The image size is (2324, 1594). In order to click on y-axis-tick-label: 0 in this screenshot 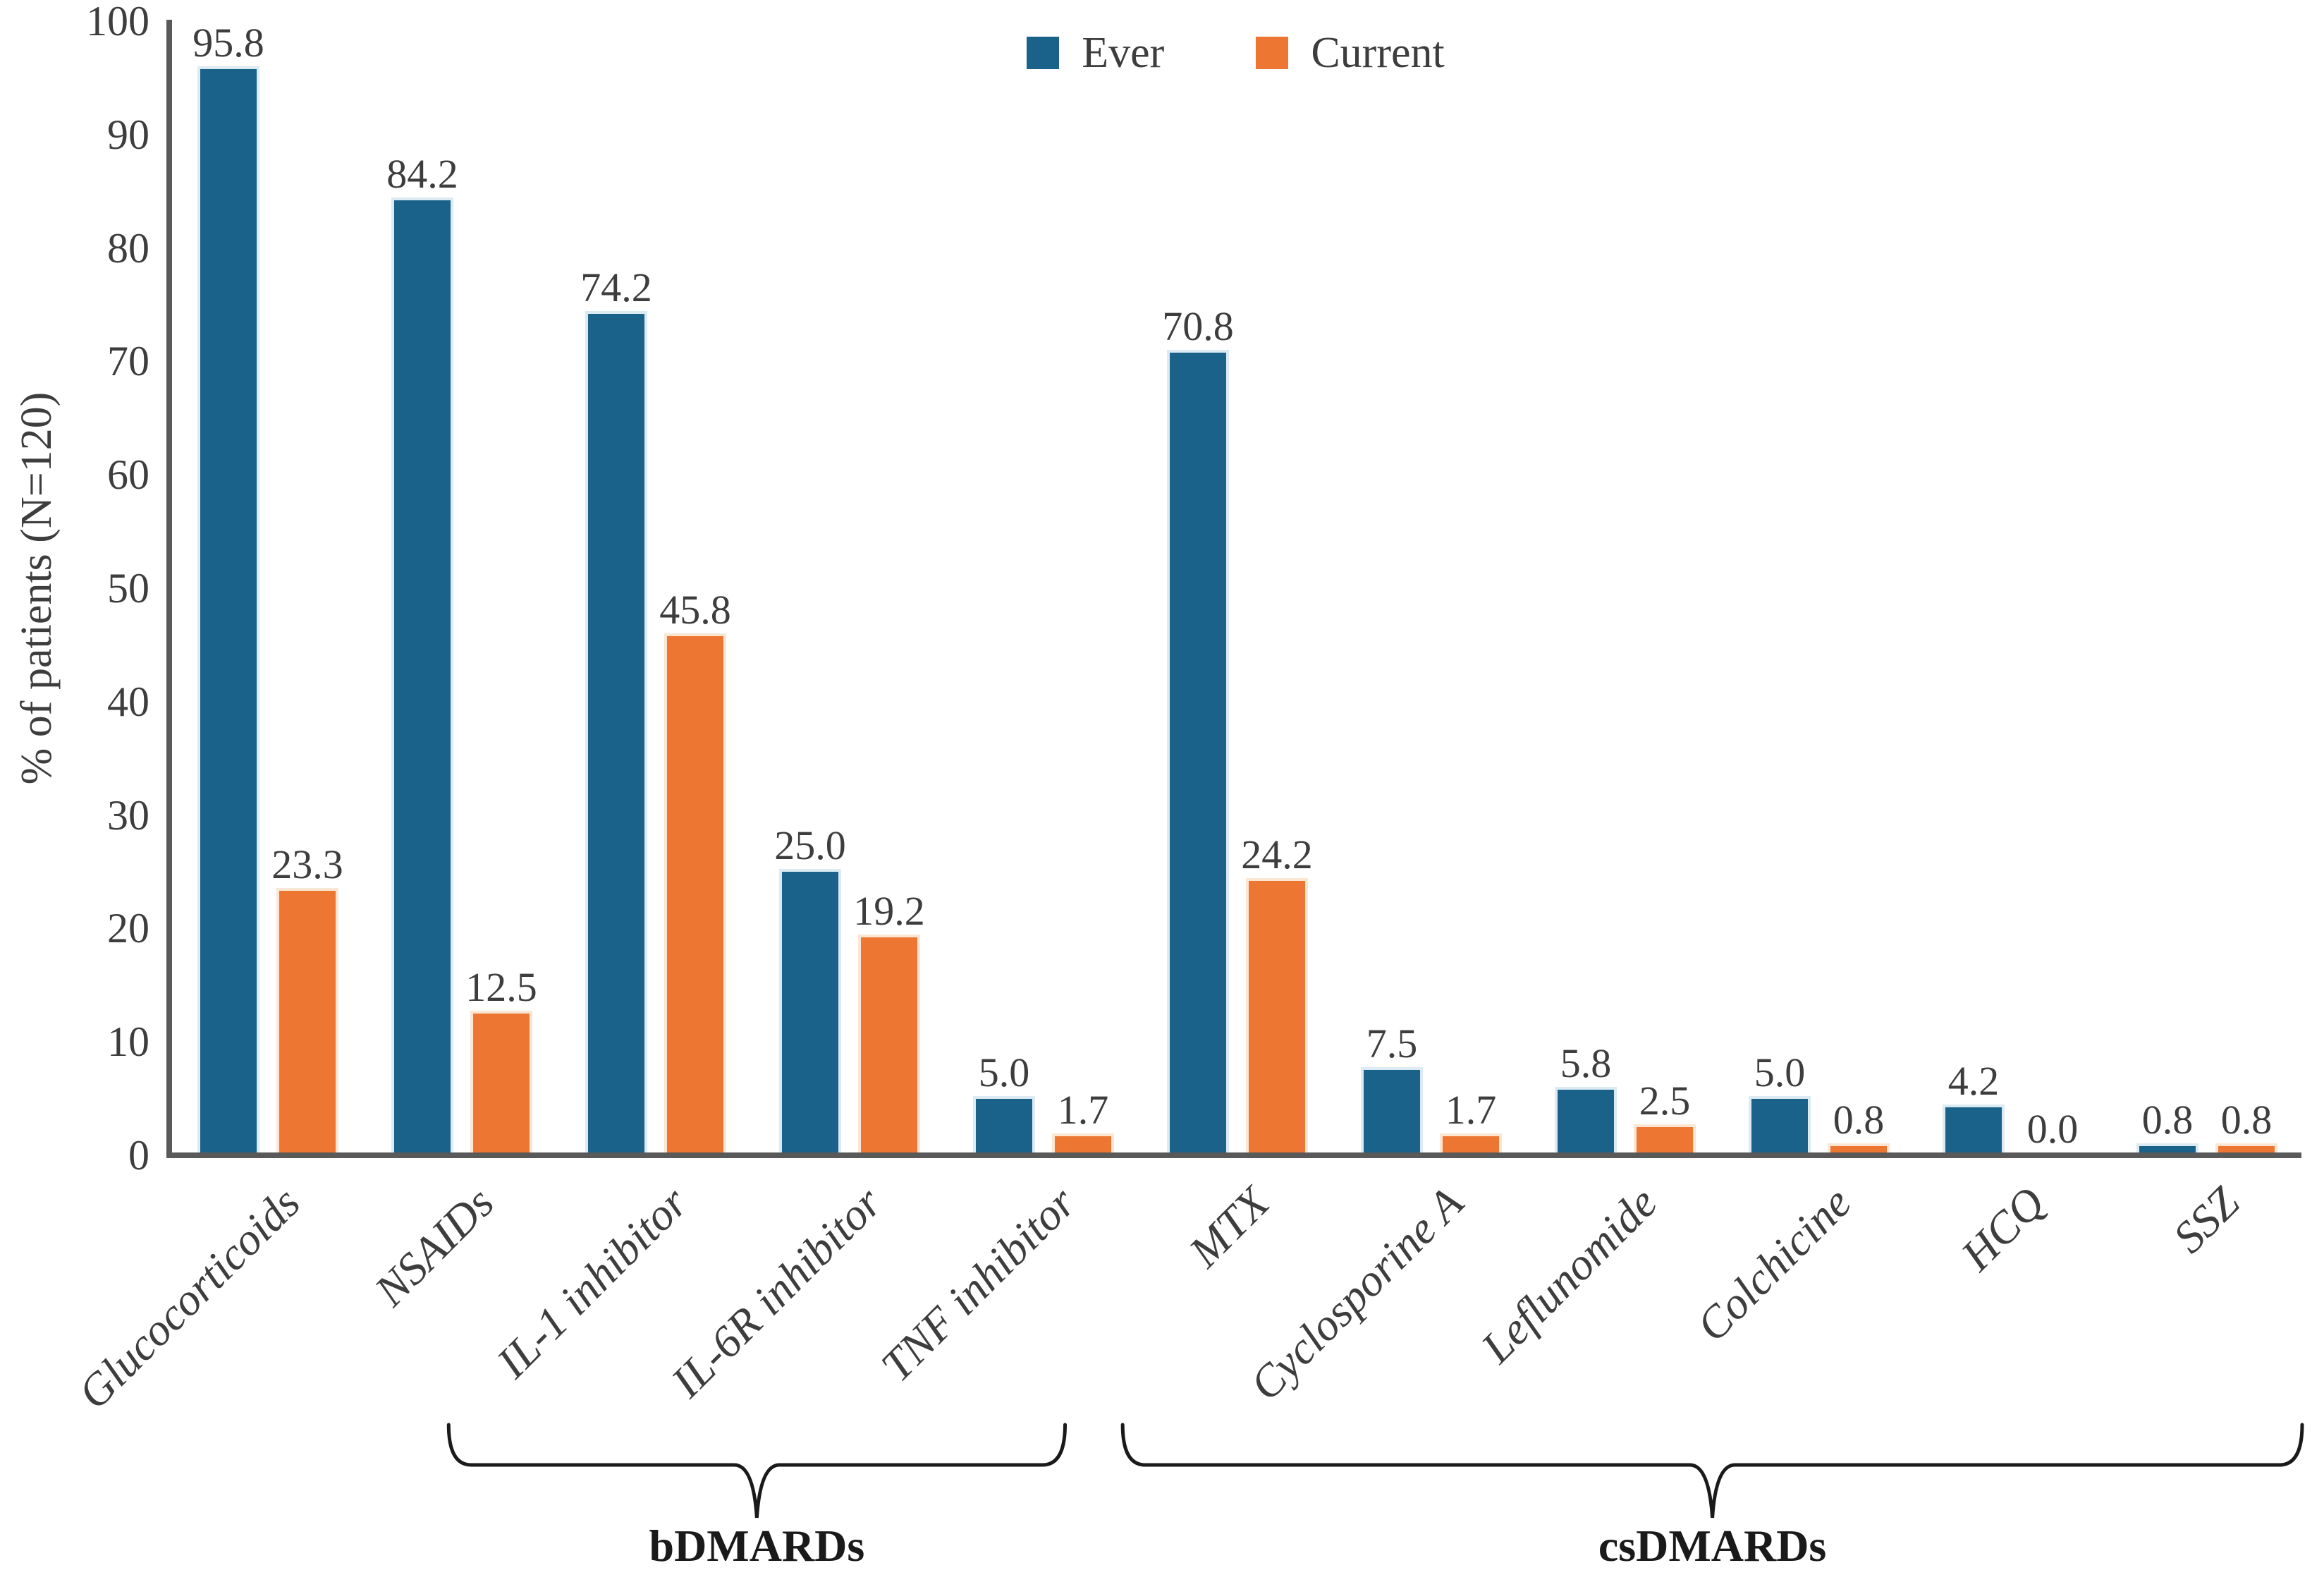, I will do `click(138, 1155)`.